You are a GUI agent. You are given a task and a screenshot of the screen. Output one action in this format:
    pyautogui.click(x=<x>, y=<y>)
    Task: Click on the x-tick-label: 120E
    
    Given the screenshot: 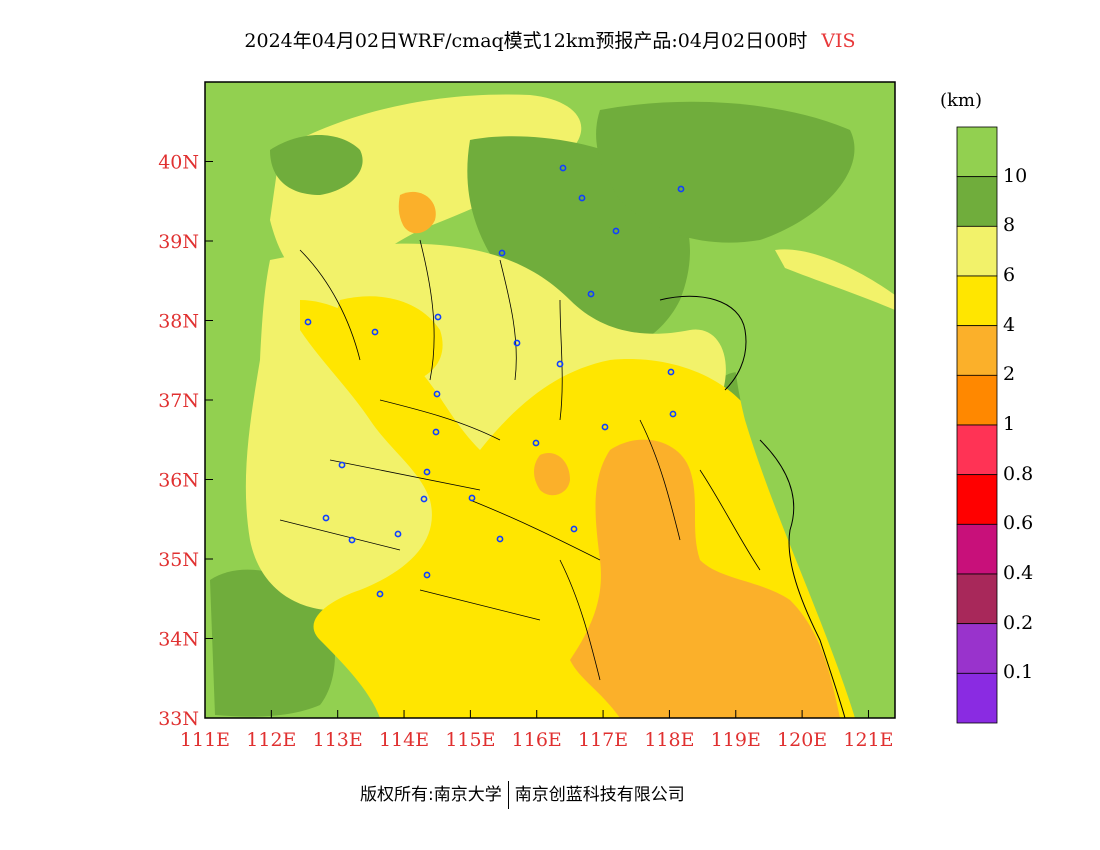 What is the action you would take?
    pyautogui.click(x=802, y=740)
    